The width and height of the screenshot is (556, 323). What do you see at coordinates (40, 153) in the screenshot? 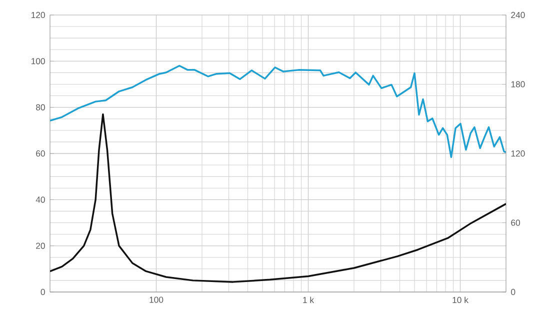
I see `y-tick-label: 60` at bounding box center [40, 153].